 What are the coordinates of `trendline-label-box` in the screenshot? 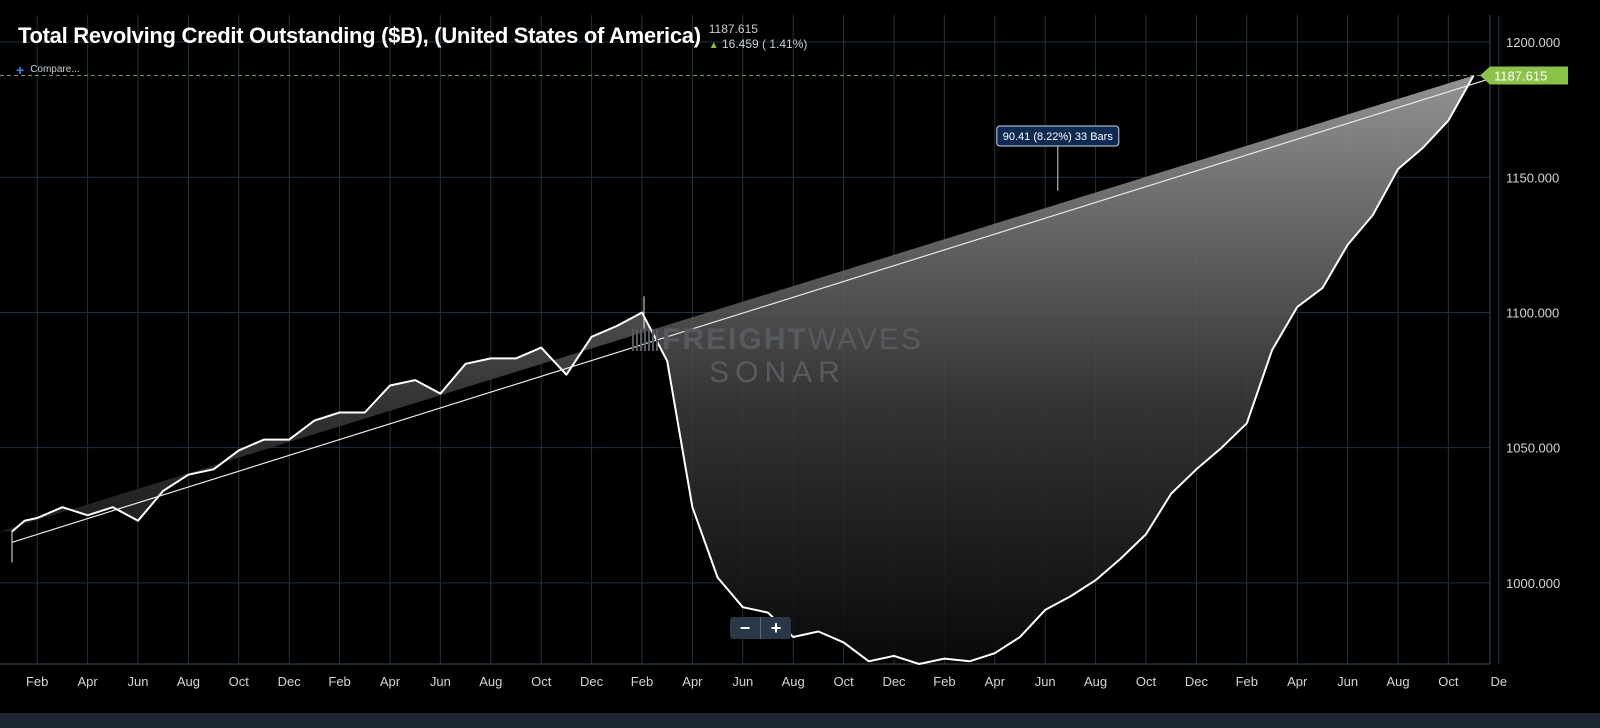 It's located at (1058, 136).